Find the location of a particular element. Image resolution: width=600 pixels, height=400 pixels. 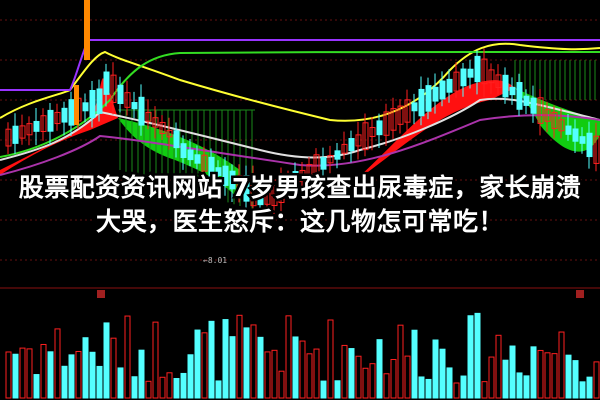

indicator-label-box is located at coordinates (580, 294).